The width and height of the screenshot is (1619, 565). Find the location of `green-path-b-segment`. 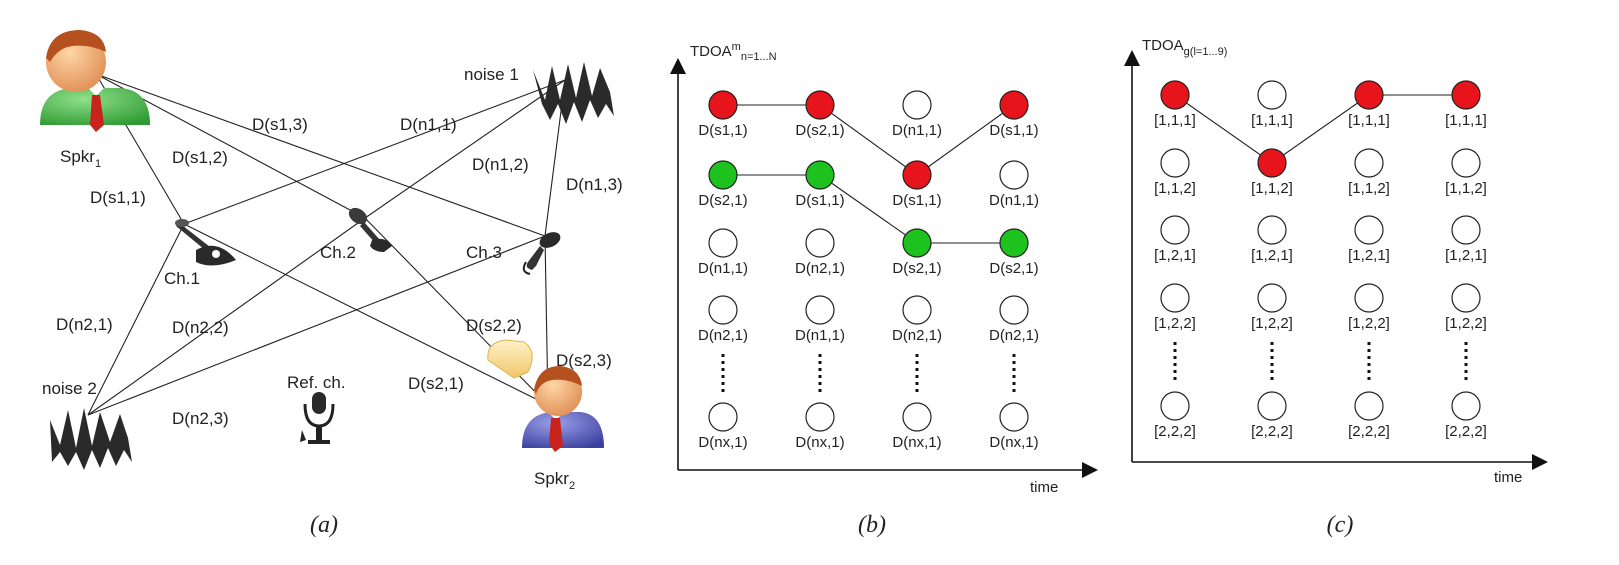

green-path-b-segment is located at coordinates (868, 209).